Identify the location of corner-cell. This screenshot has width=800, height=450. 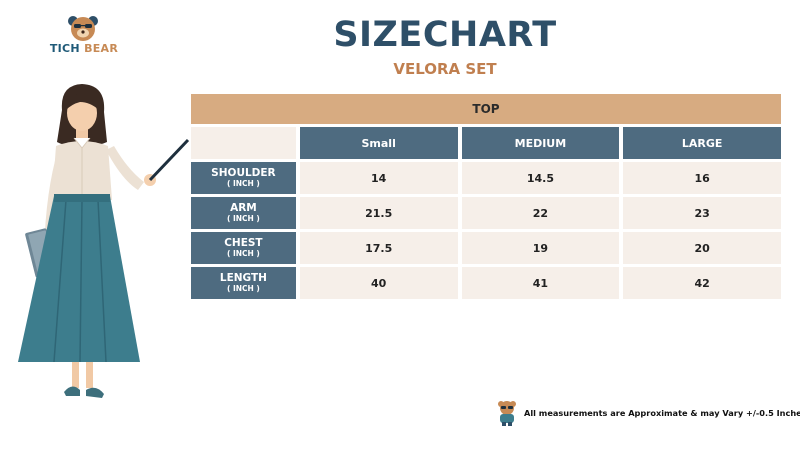
(243, 143).